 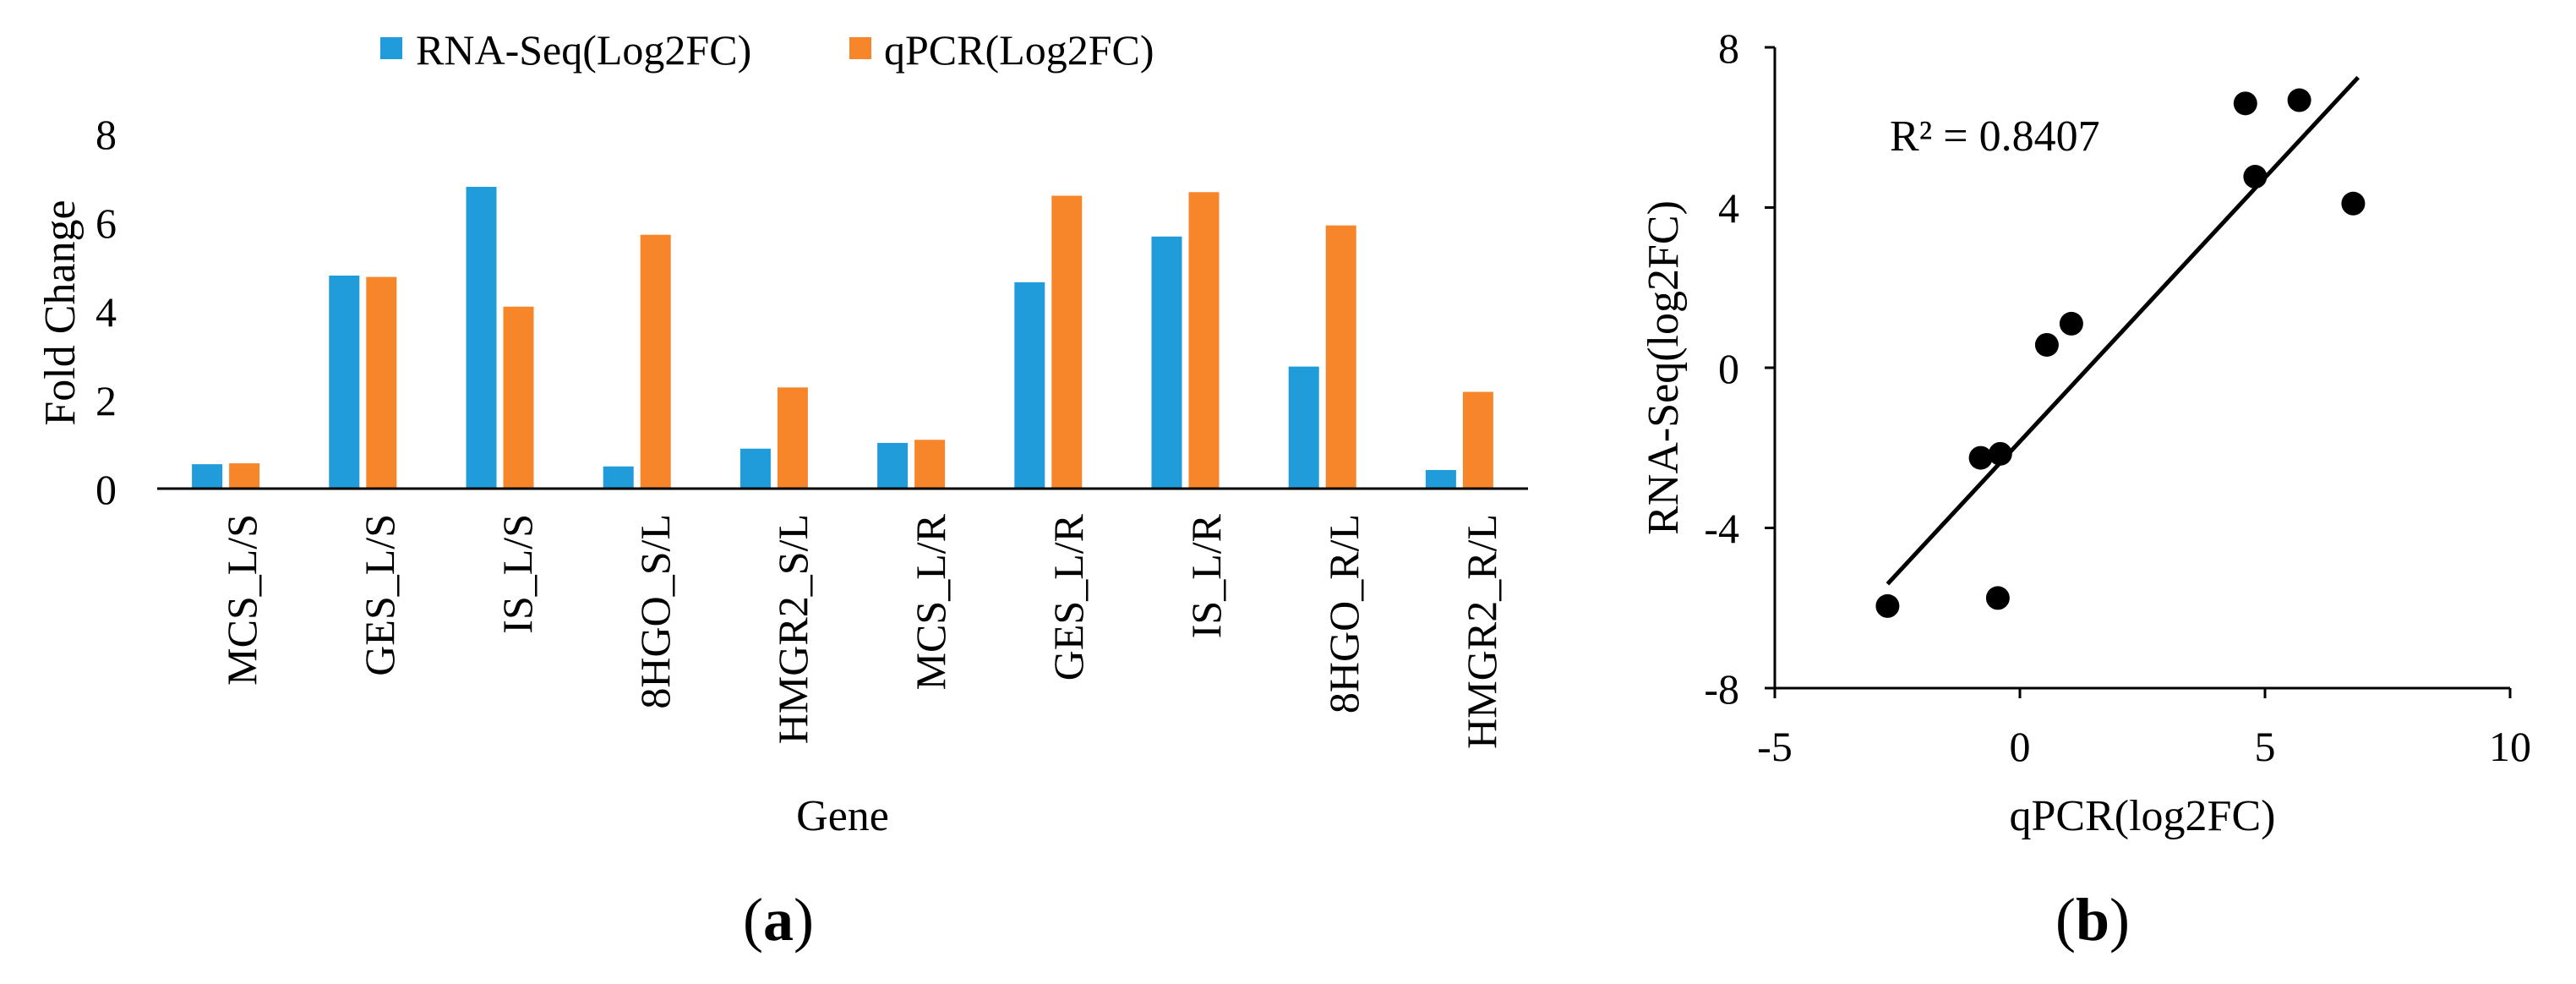 I want to click on scatter-points, so click(x=2120, y=353).